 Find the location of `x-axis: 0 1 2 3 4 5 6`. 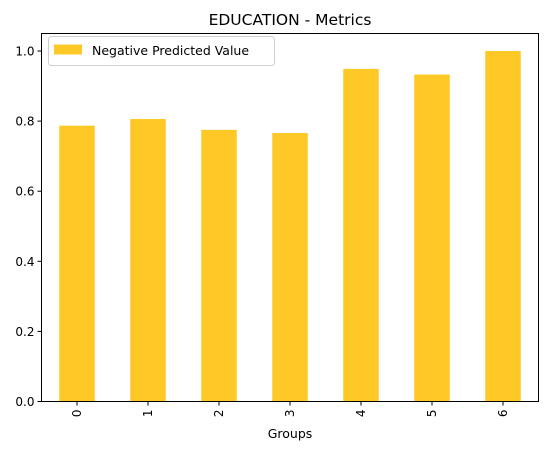

x-axis: 0 1 2 3 4 5 6 is located at coordinates (290, 409).